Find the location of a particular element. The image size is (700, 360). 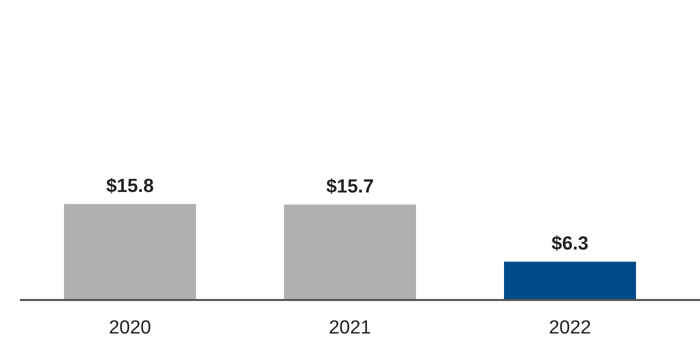

data-label: $15.8 is located at coordinates (130, 186).